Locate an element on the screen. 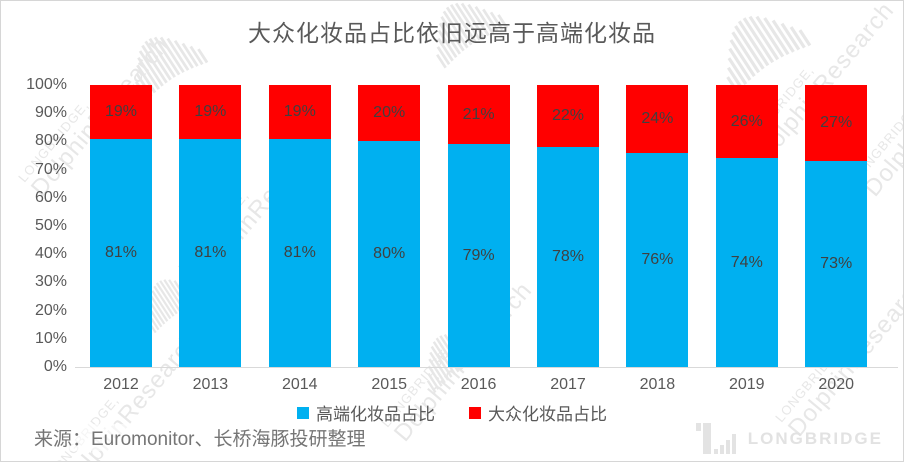 This screenshot has width=904, height=462. bar-segment: 21% is located at coordinates (478, 115).